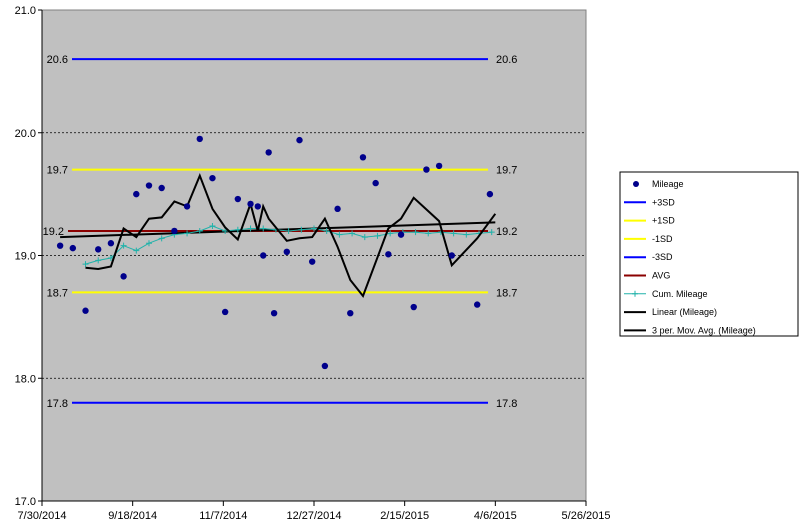 This screenshot has height=528, width=799. What do you see at coordinates (25, 502) in the screenshot?
I see `y-tick-label: 17.0` at bounding box center [25, 502].